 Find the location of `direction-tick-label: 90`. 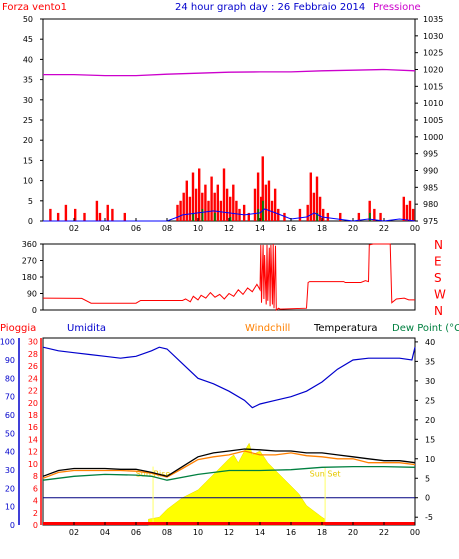

direction-tick-label: 90 is located at coordinates (32, 294).